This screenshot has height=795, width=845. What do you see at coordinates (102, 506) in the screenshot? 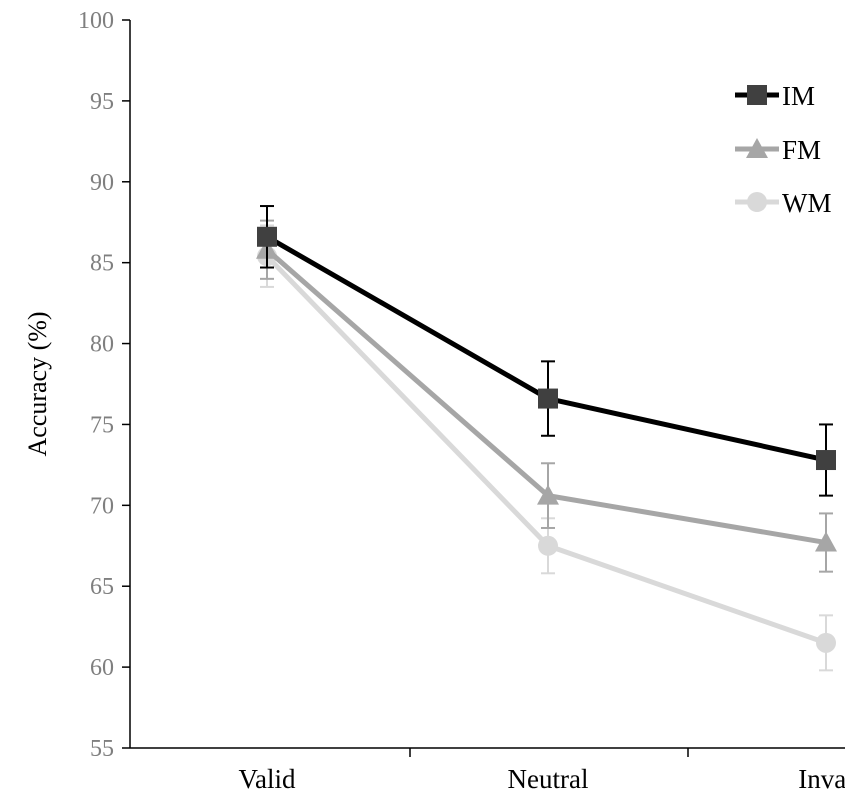
I see `y-tick-label: 70` at bounding box center [102, 506].